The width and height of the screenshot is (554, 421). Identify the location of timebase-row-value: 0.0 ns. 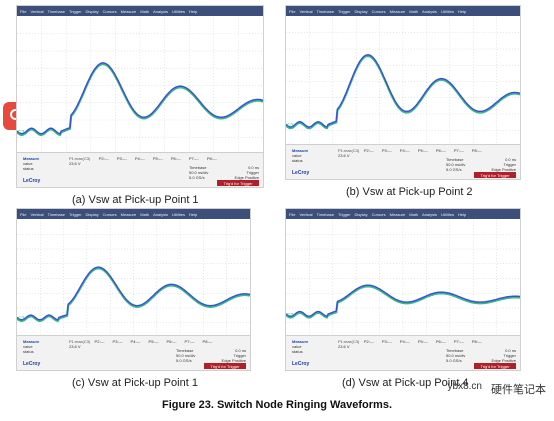
(510, 159).